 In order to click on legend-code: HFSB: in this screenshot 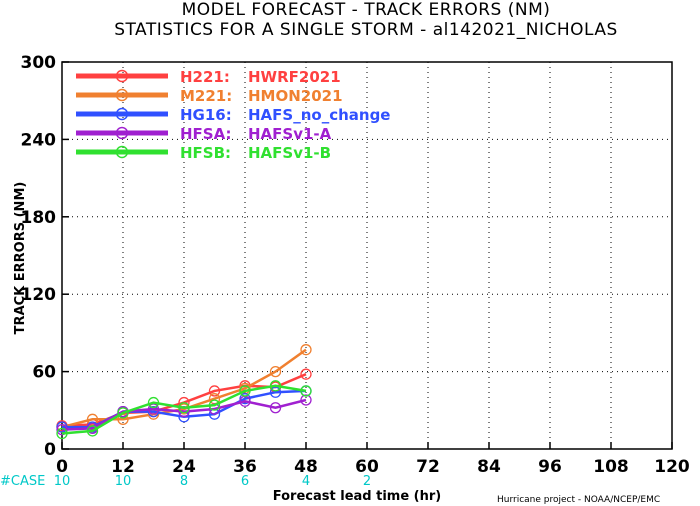, I will do `click(205, 153)`.